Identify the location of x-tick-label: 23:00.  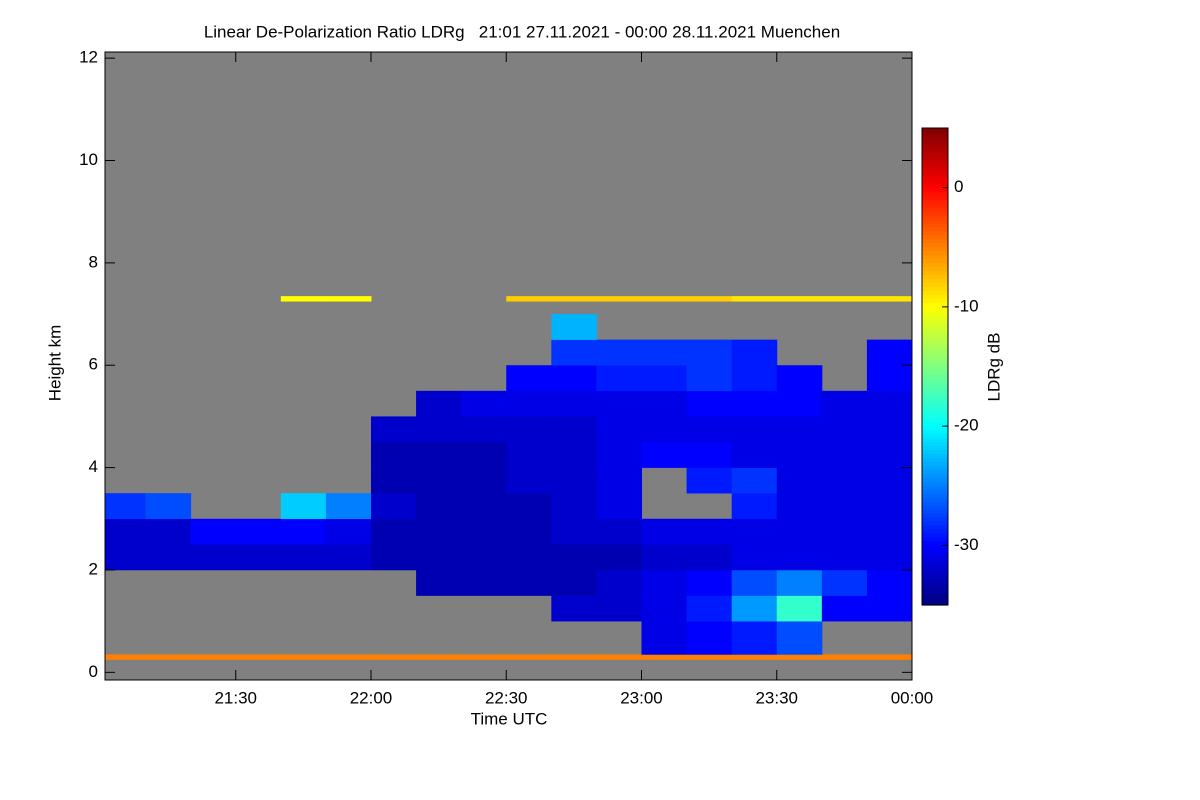
(641, 697).